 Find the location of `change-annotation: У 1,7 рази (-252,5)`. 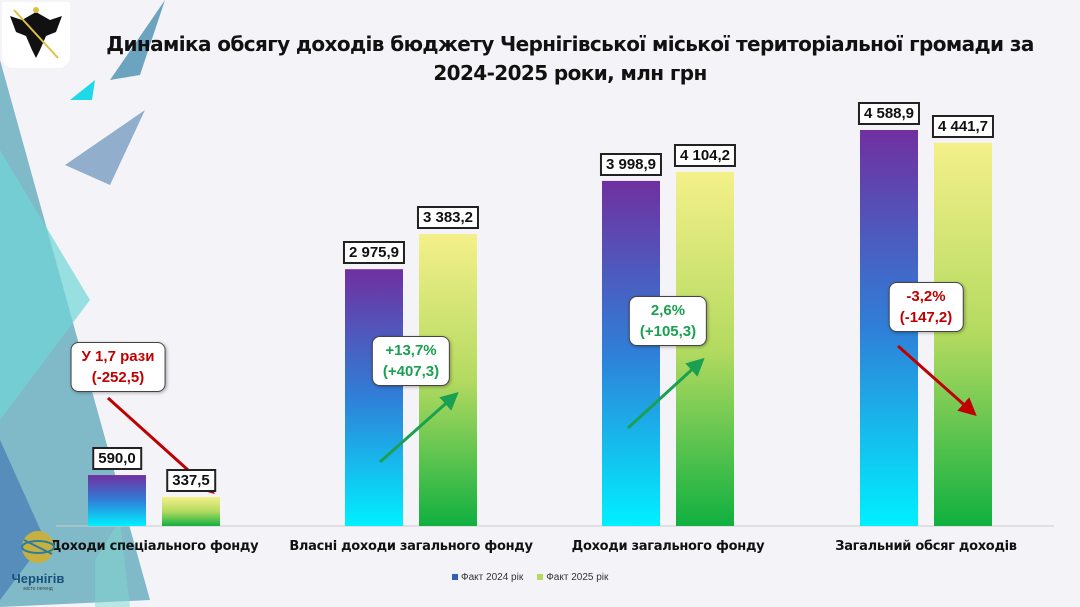

change-annotation: У 1,7 рази (-252,5) is located at coordinates (118, 367).